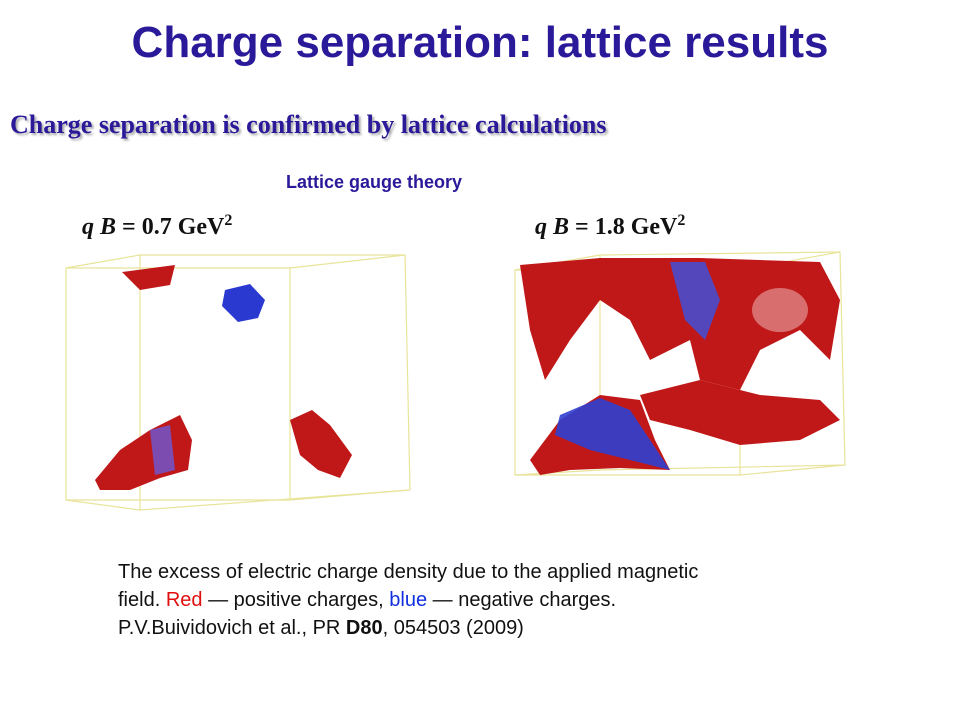 This screenshot has height=720, width=960. Describe the element at coordinates (173, 227) in the screenshot. I see `field-value: = 0.7 GeV` at that location.